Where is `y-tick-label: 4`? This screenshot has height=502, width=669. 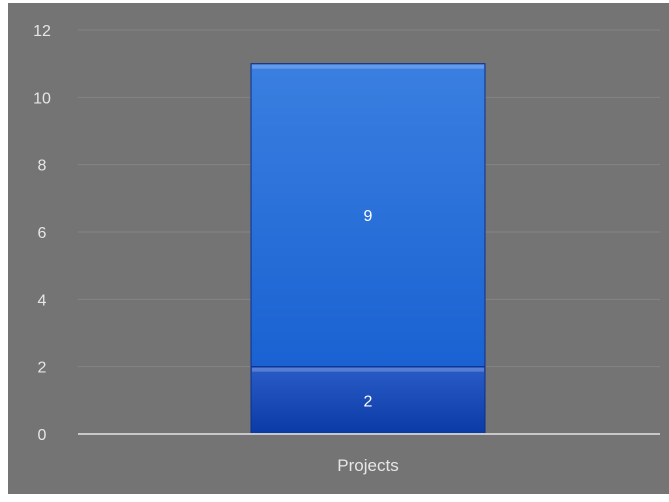
y-tick-label: 4 is located at coordinates (42, 300).